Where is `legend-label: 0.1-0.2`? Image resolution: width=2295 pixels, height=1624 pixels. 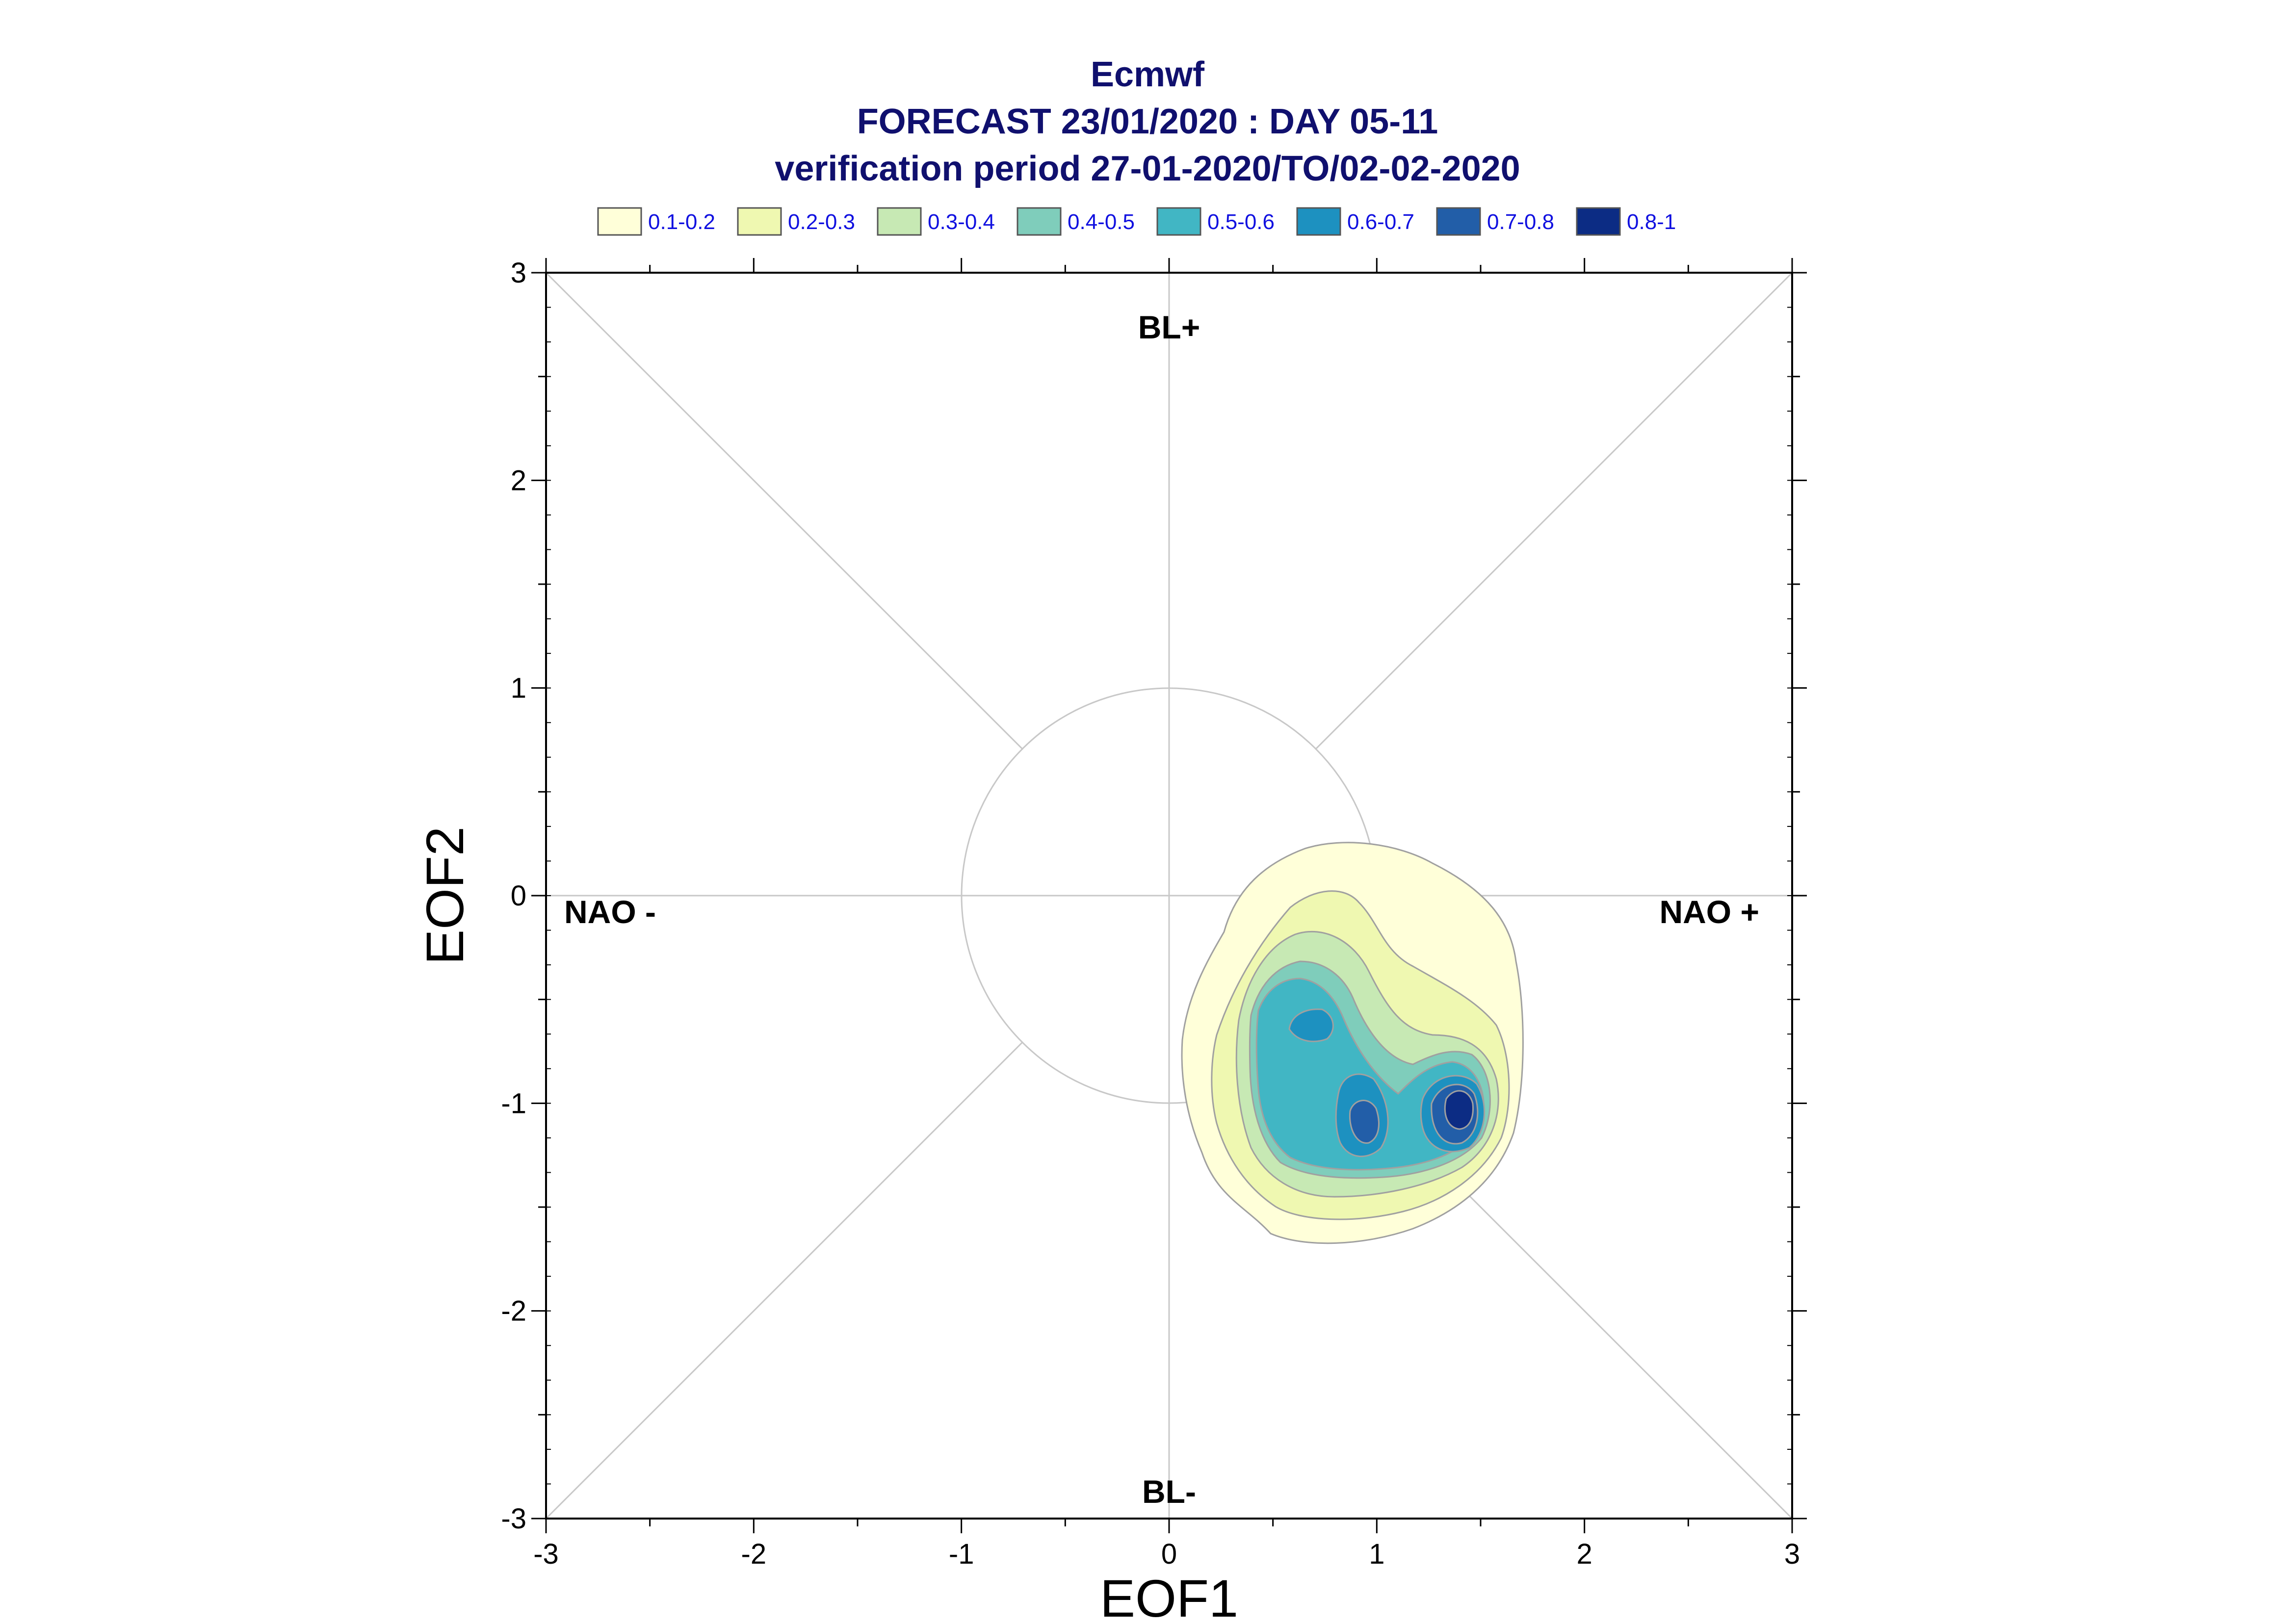 legend-label: 0.1-0.2 is located at coordinates (682, 222).